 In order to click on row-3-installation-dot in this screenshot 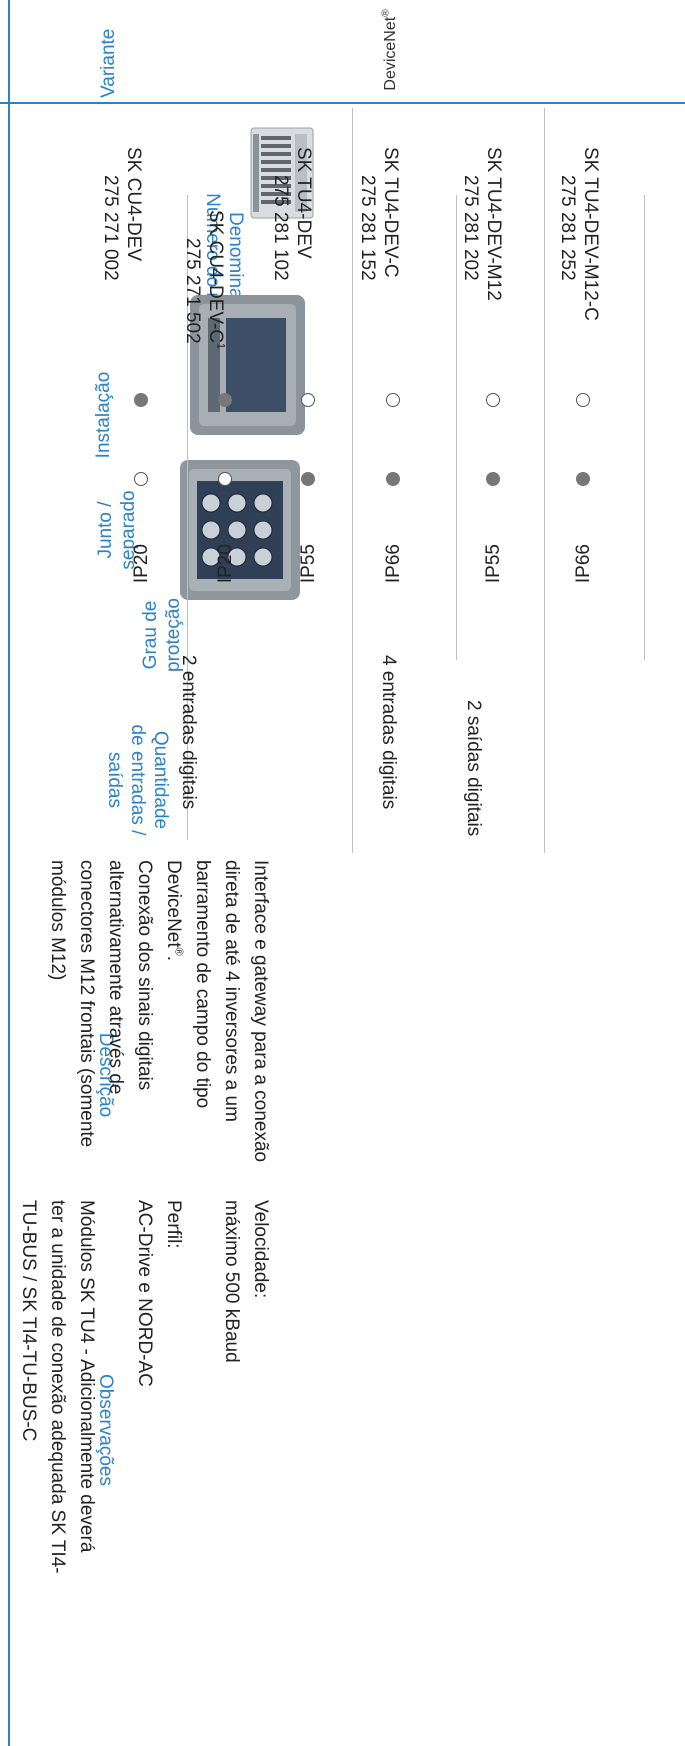, I will do `click(308, 400)`.